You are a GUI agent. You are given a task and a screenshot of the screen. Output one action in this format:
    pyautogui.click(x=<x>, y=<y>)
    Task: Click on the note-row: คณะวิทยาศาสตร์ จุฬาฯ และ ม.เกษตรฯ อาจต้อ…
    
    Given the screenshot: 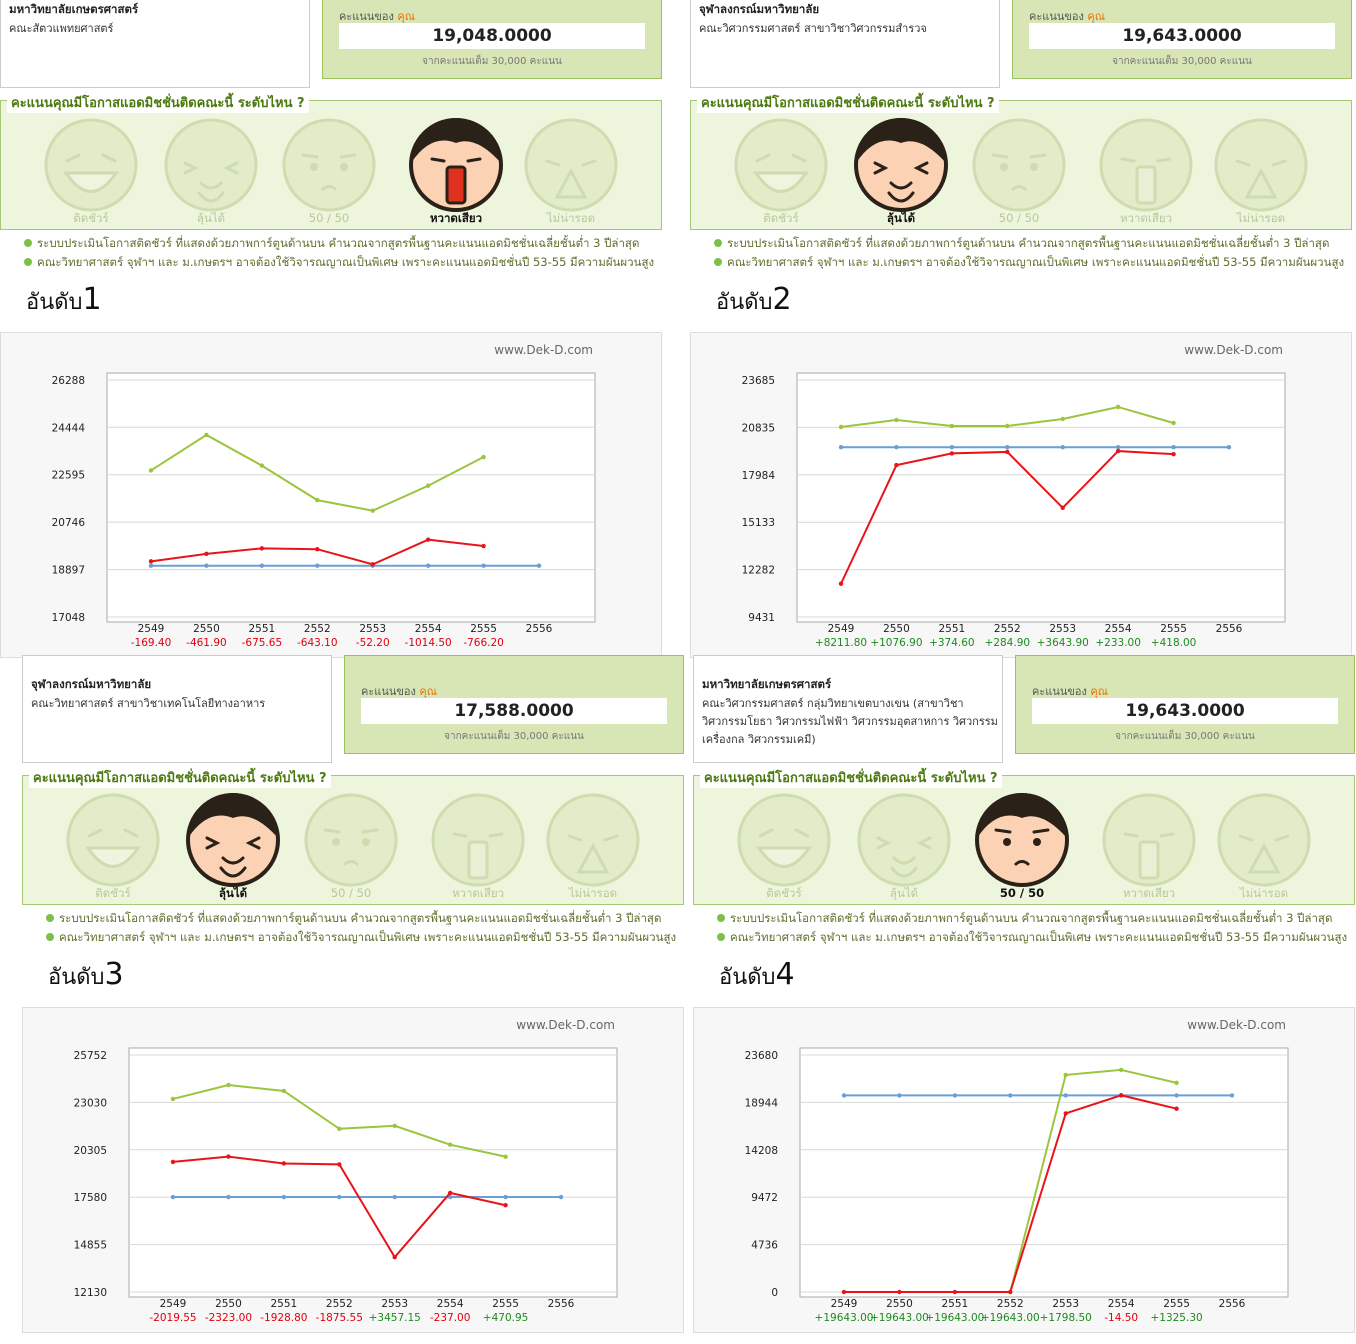 What is the action you would take?
    pyautogui.click(x=1032, y=937)
    